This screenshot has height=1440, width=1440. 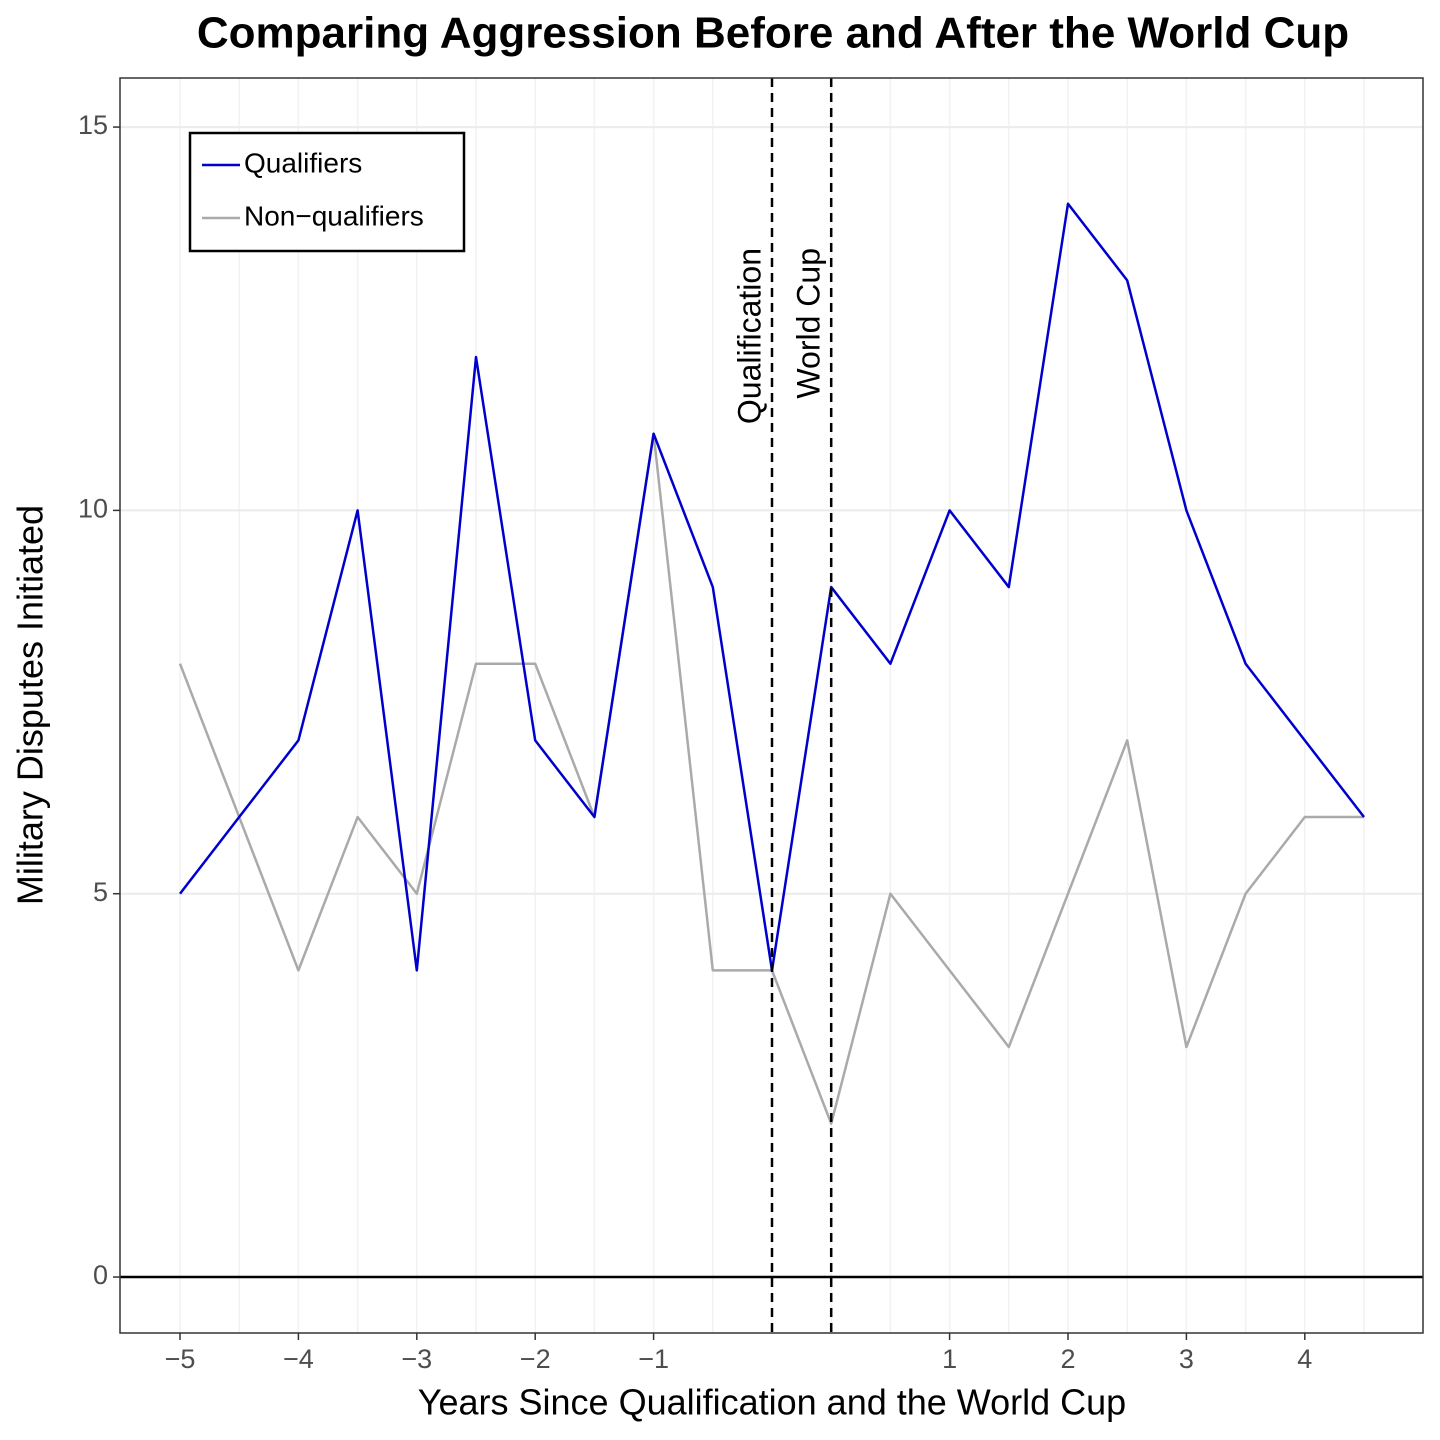 I want to click on y-tick-label: 15, so click(x=93, y=125).